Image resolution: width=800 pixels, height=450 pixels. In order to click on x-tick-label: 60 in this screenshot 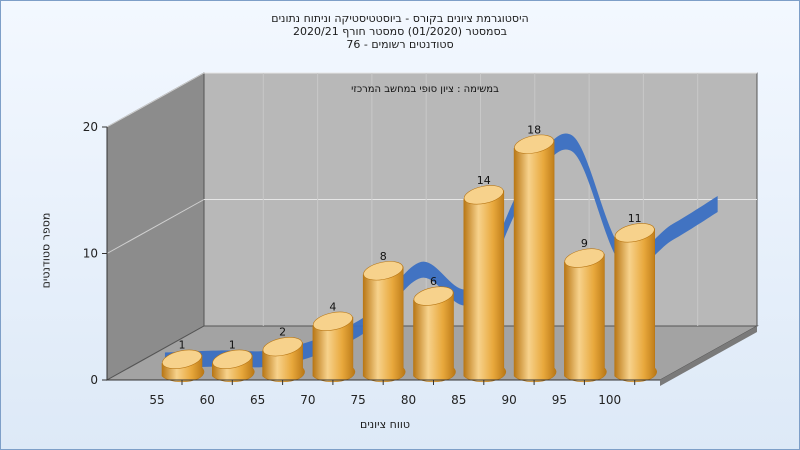, I will do `click(207, 400)`.